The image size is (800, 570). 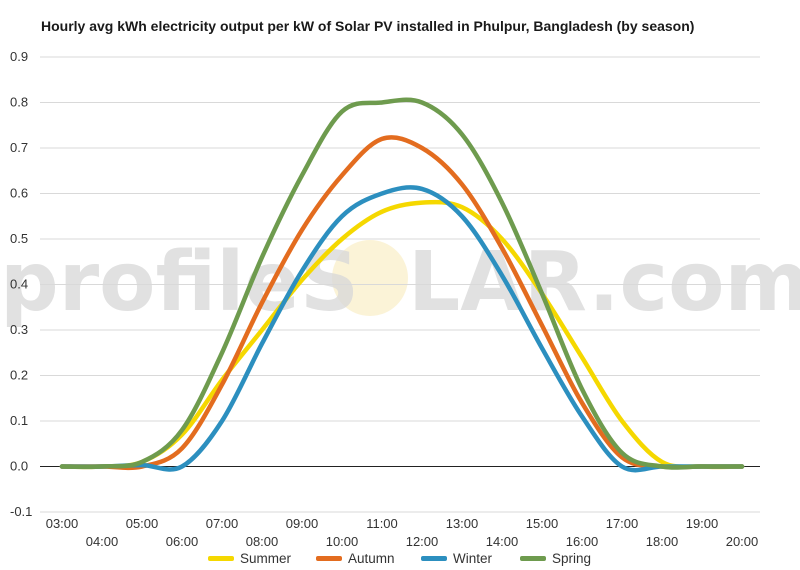 I want to click on y-tick-label: 0.4, so click(x=19, y=284).